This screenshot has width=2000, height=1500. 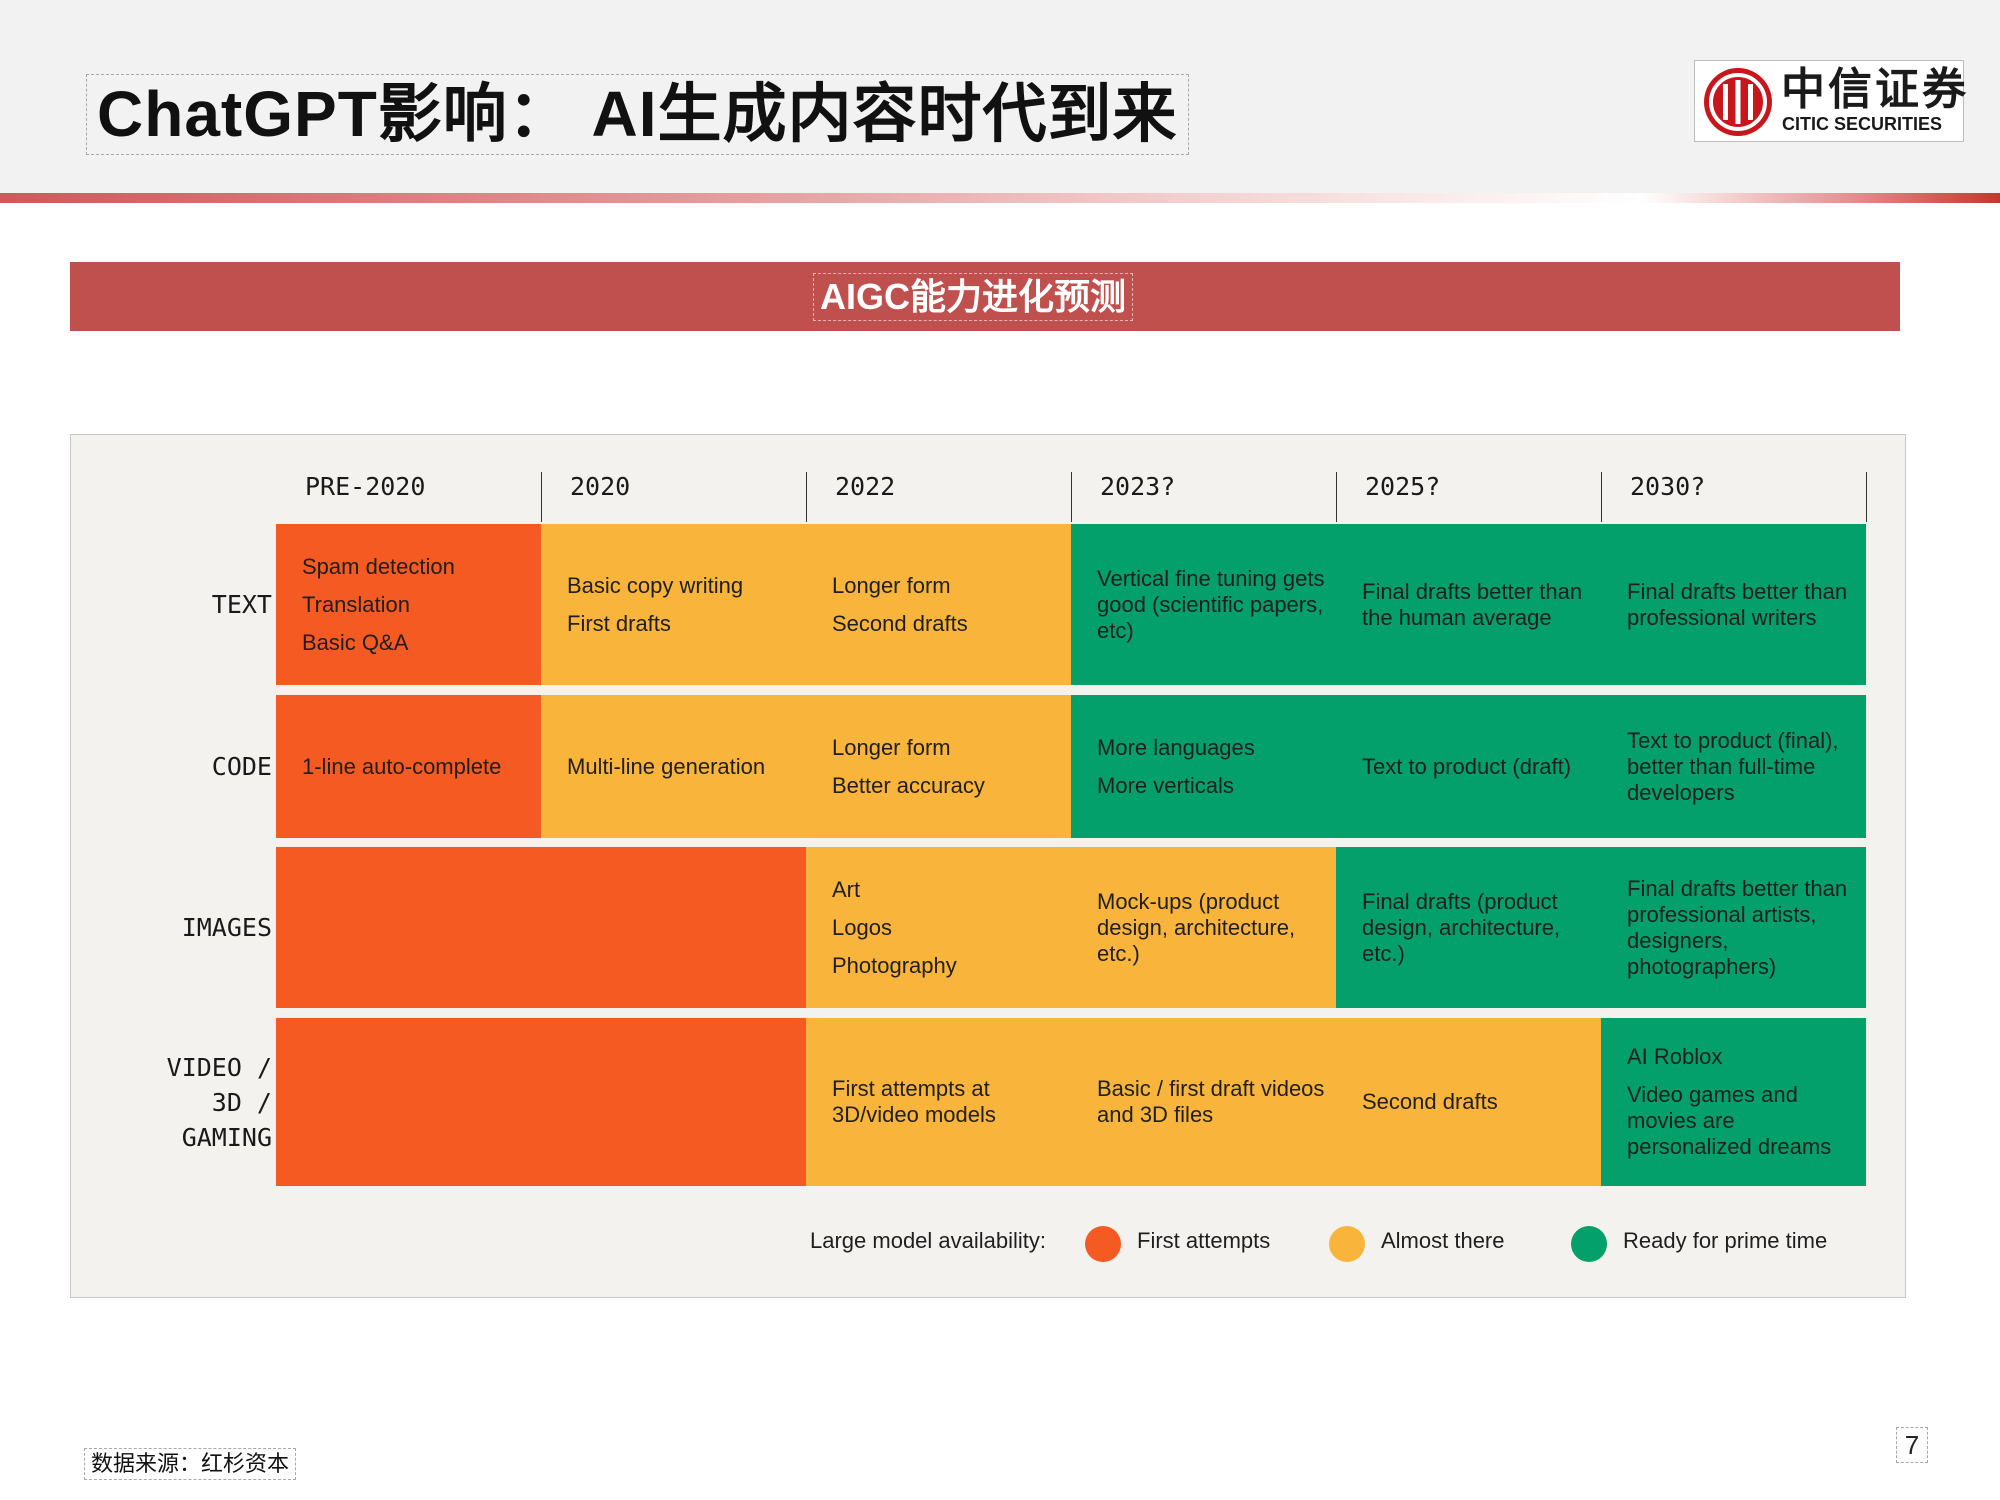 I want to click on row-label-line: IMAGES, so click(x=226, y=927).